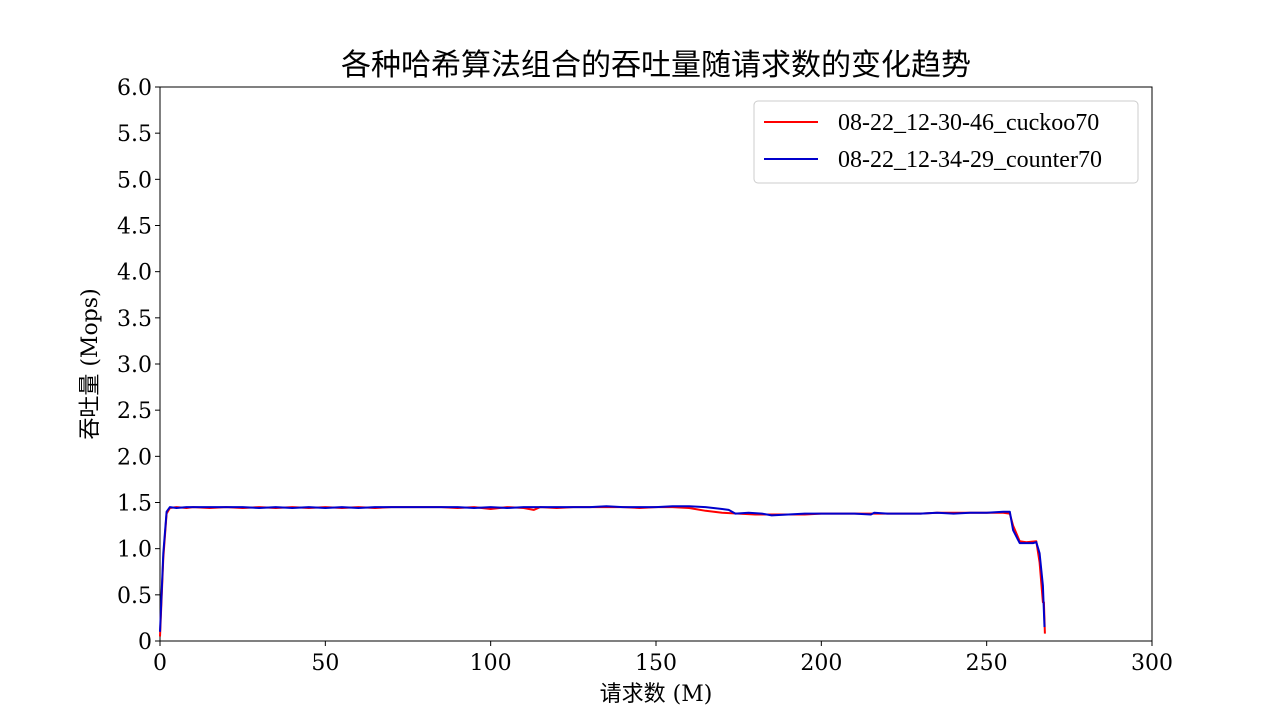  I want to click on legend-label: 08-22_12-34-29_counter70, so click(970, 160).